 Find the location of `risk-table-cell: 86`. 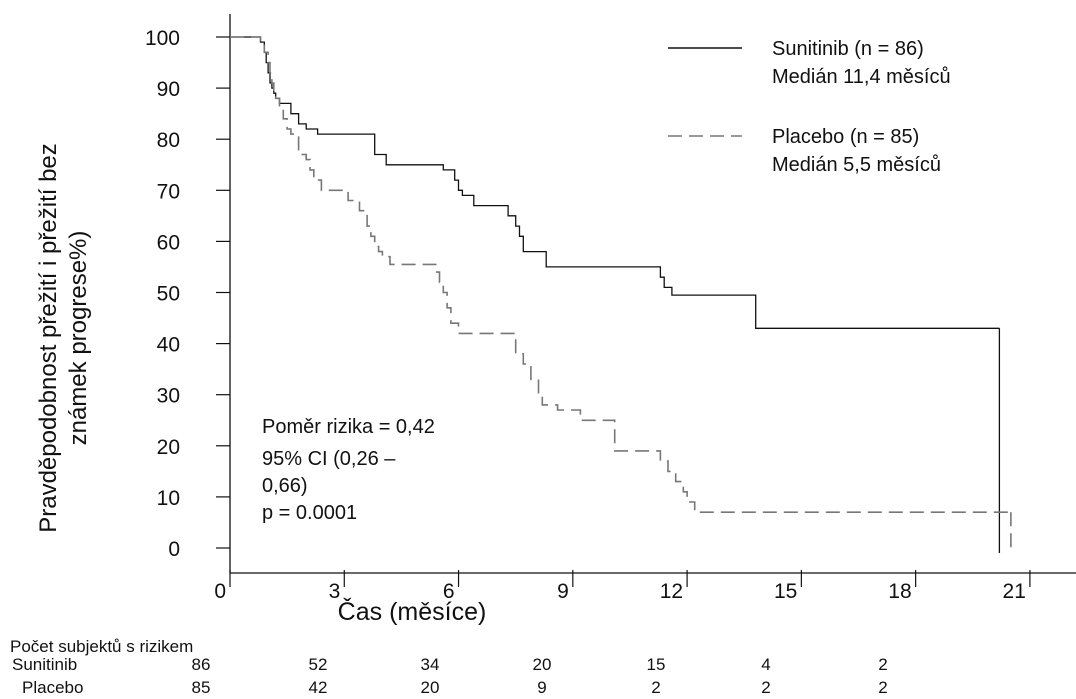

risk-table-cell: 86 is located at coordinates (201, 664).